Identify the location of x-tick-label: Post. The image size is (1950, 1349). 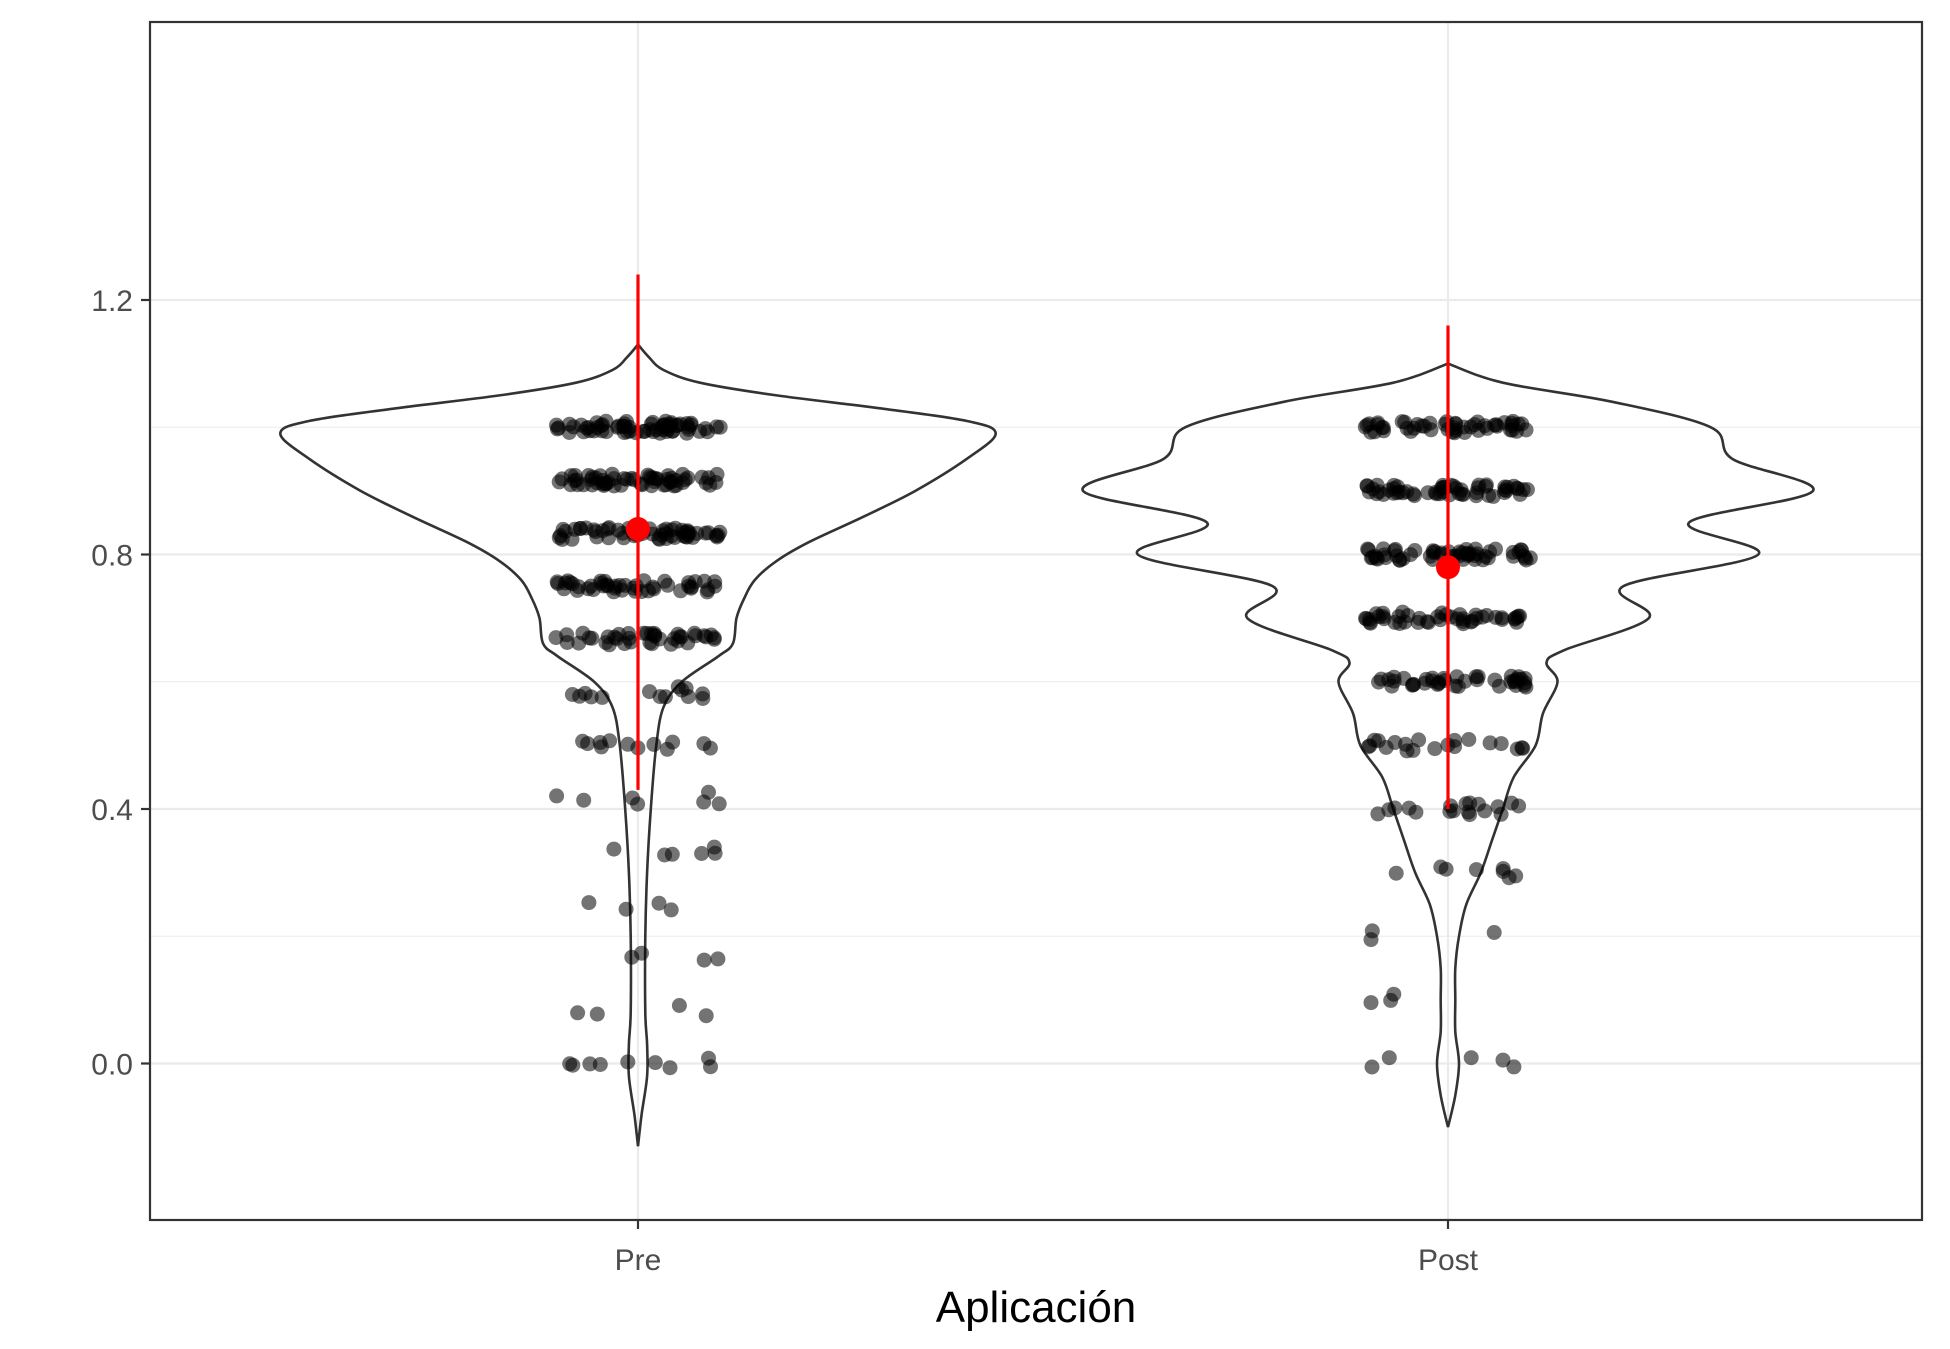
(1448, 1260).